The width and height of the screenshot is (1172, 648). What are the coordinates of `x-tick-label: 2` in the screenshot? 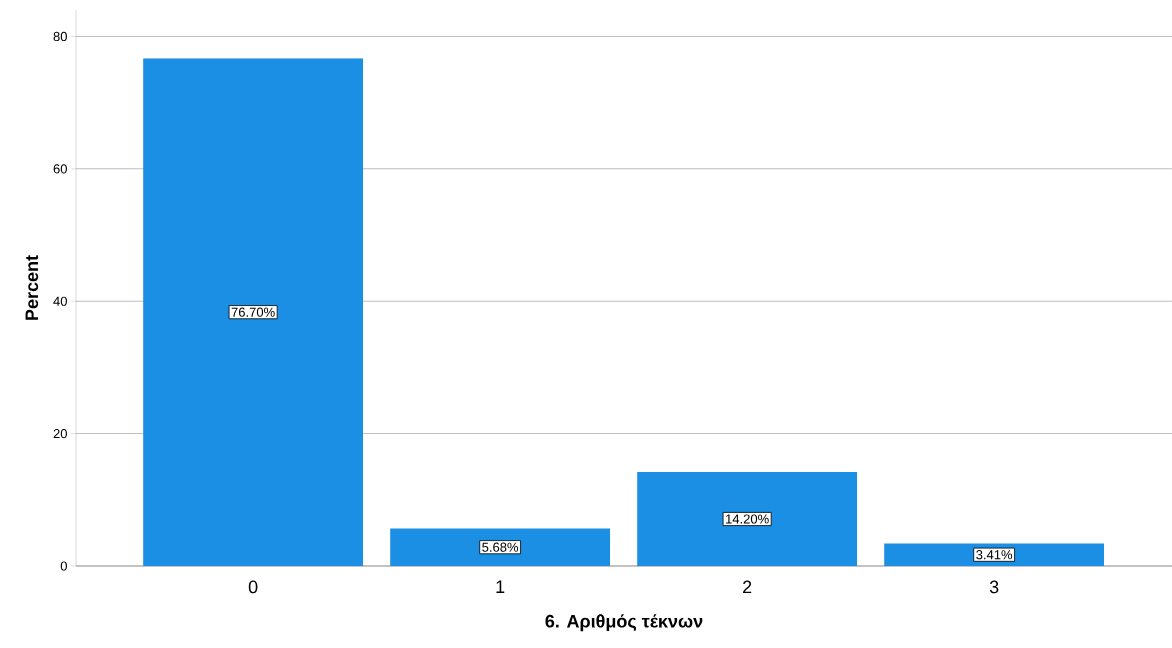 It's located at (747, 587).